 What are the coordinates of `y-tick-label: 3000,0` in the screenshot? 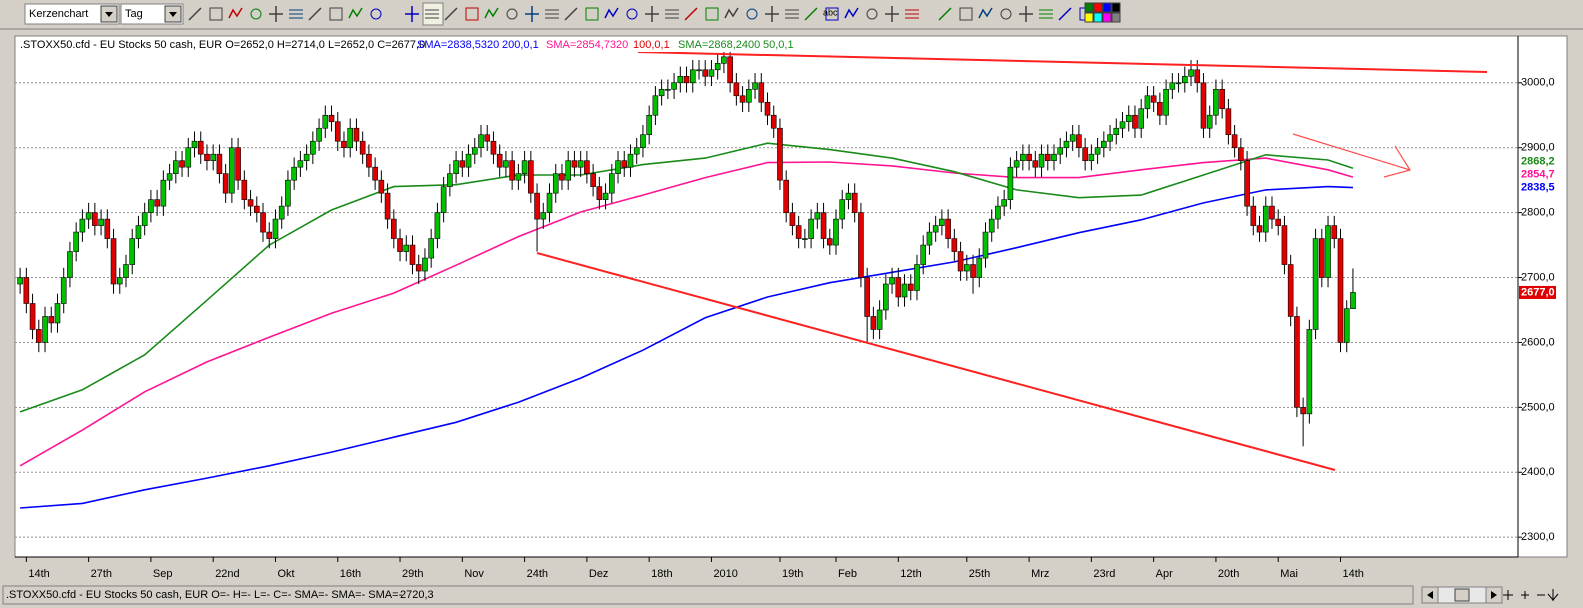 It's located at (1538, 83).